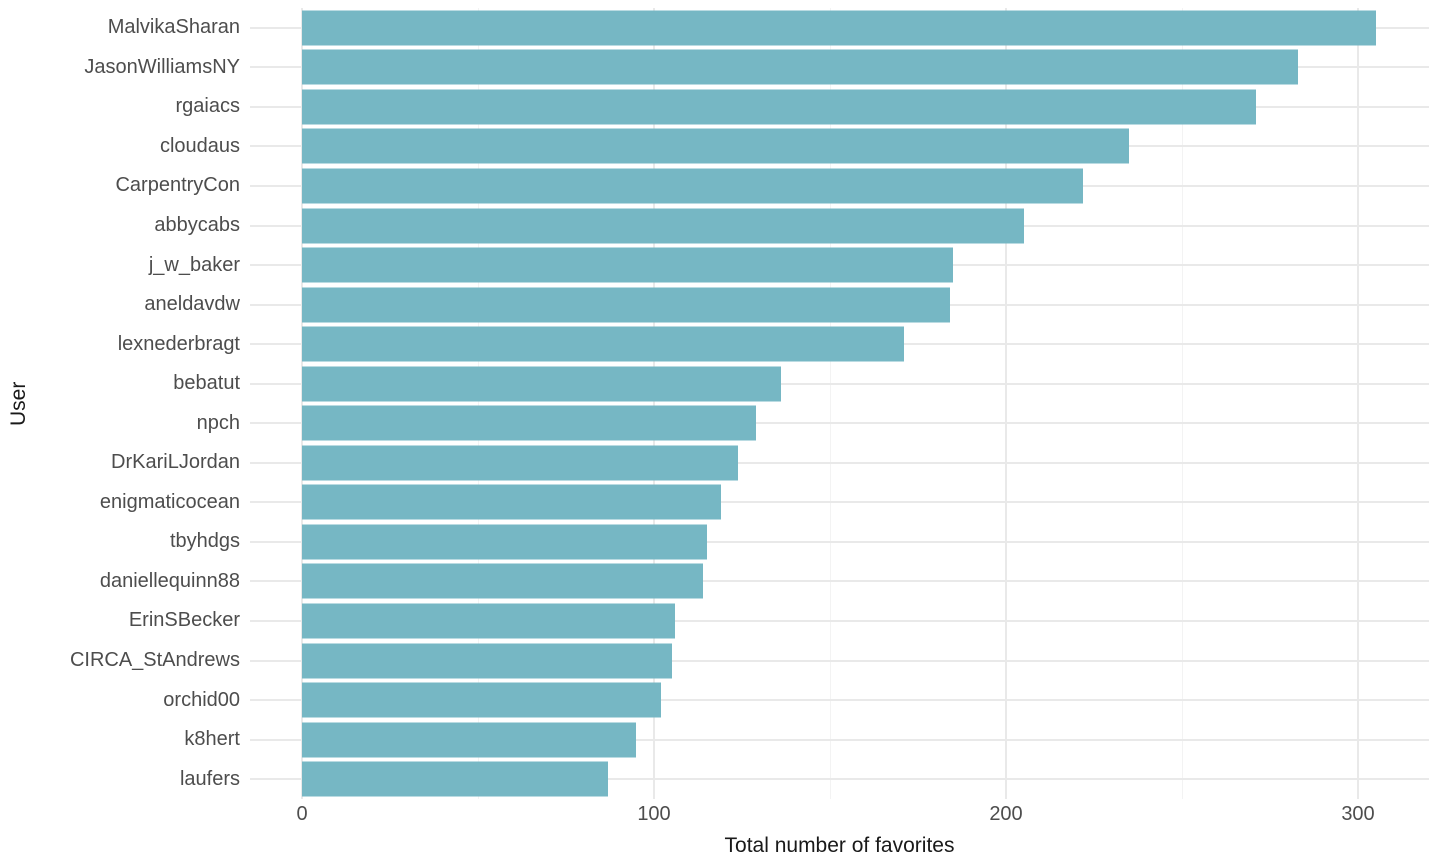 The image size is (1440, 864). Describe the element at coordinates (175, 462) in the screenshot. I see `y-tick-label: DrKariLJordan` at that location.